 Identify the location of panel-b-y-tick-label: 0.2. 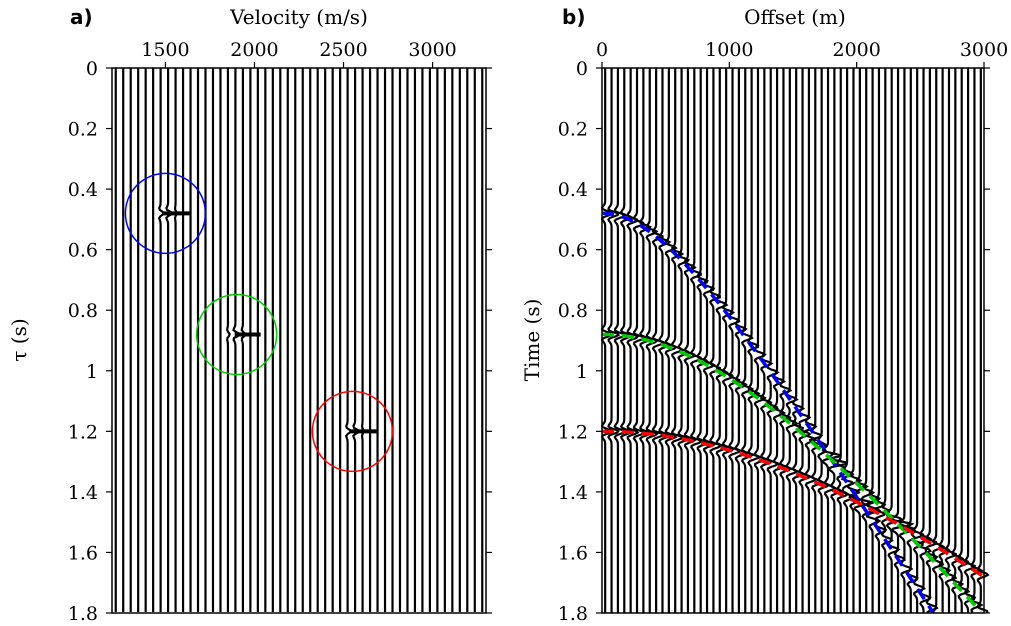
(573, 130).